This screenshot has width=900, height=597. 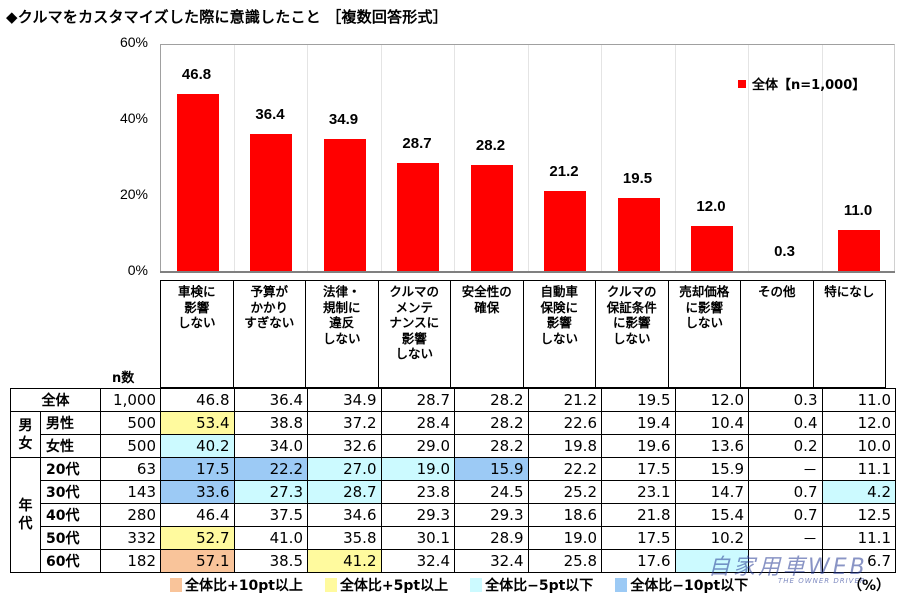 I want to click on key-label: 全体比+10pt以上, so click(x=244, y=586).